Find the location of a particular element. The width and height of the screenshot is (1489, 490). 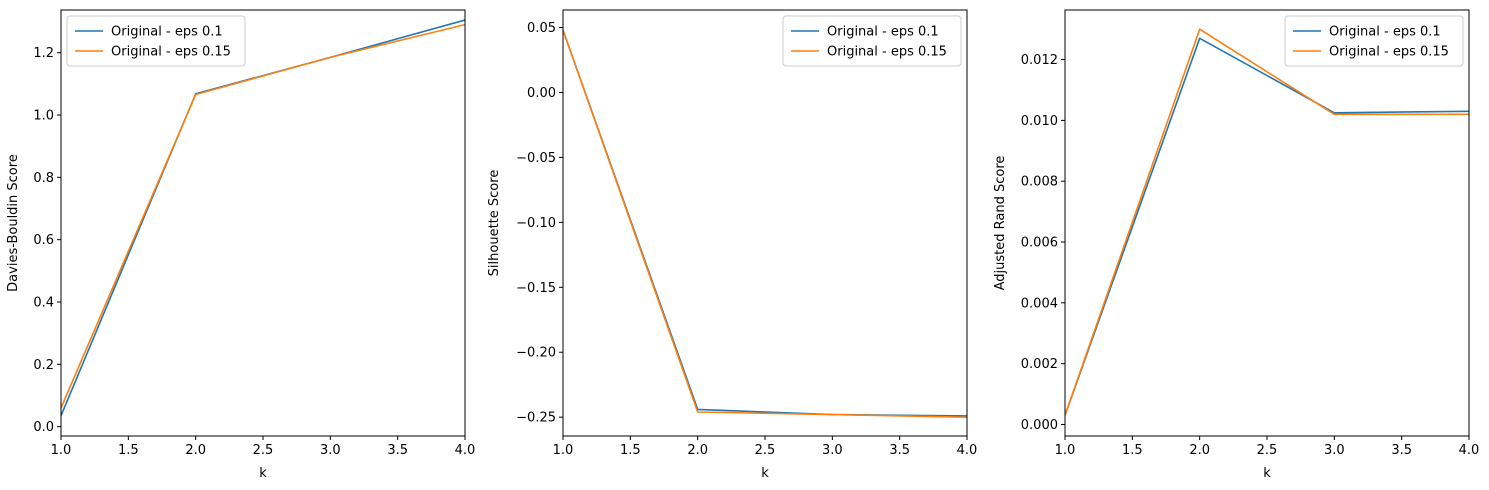

y-tick-label: 0.008 is located at coordinates (1039, 182).